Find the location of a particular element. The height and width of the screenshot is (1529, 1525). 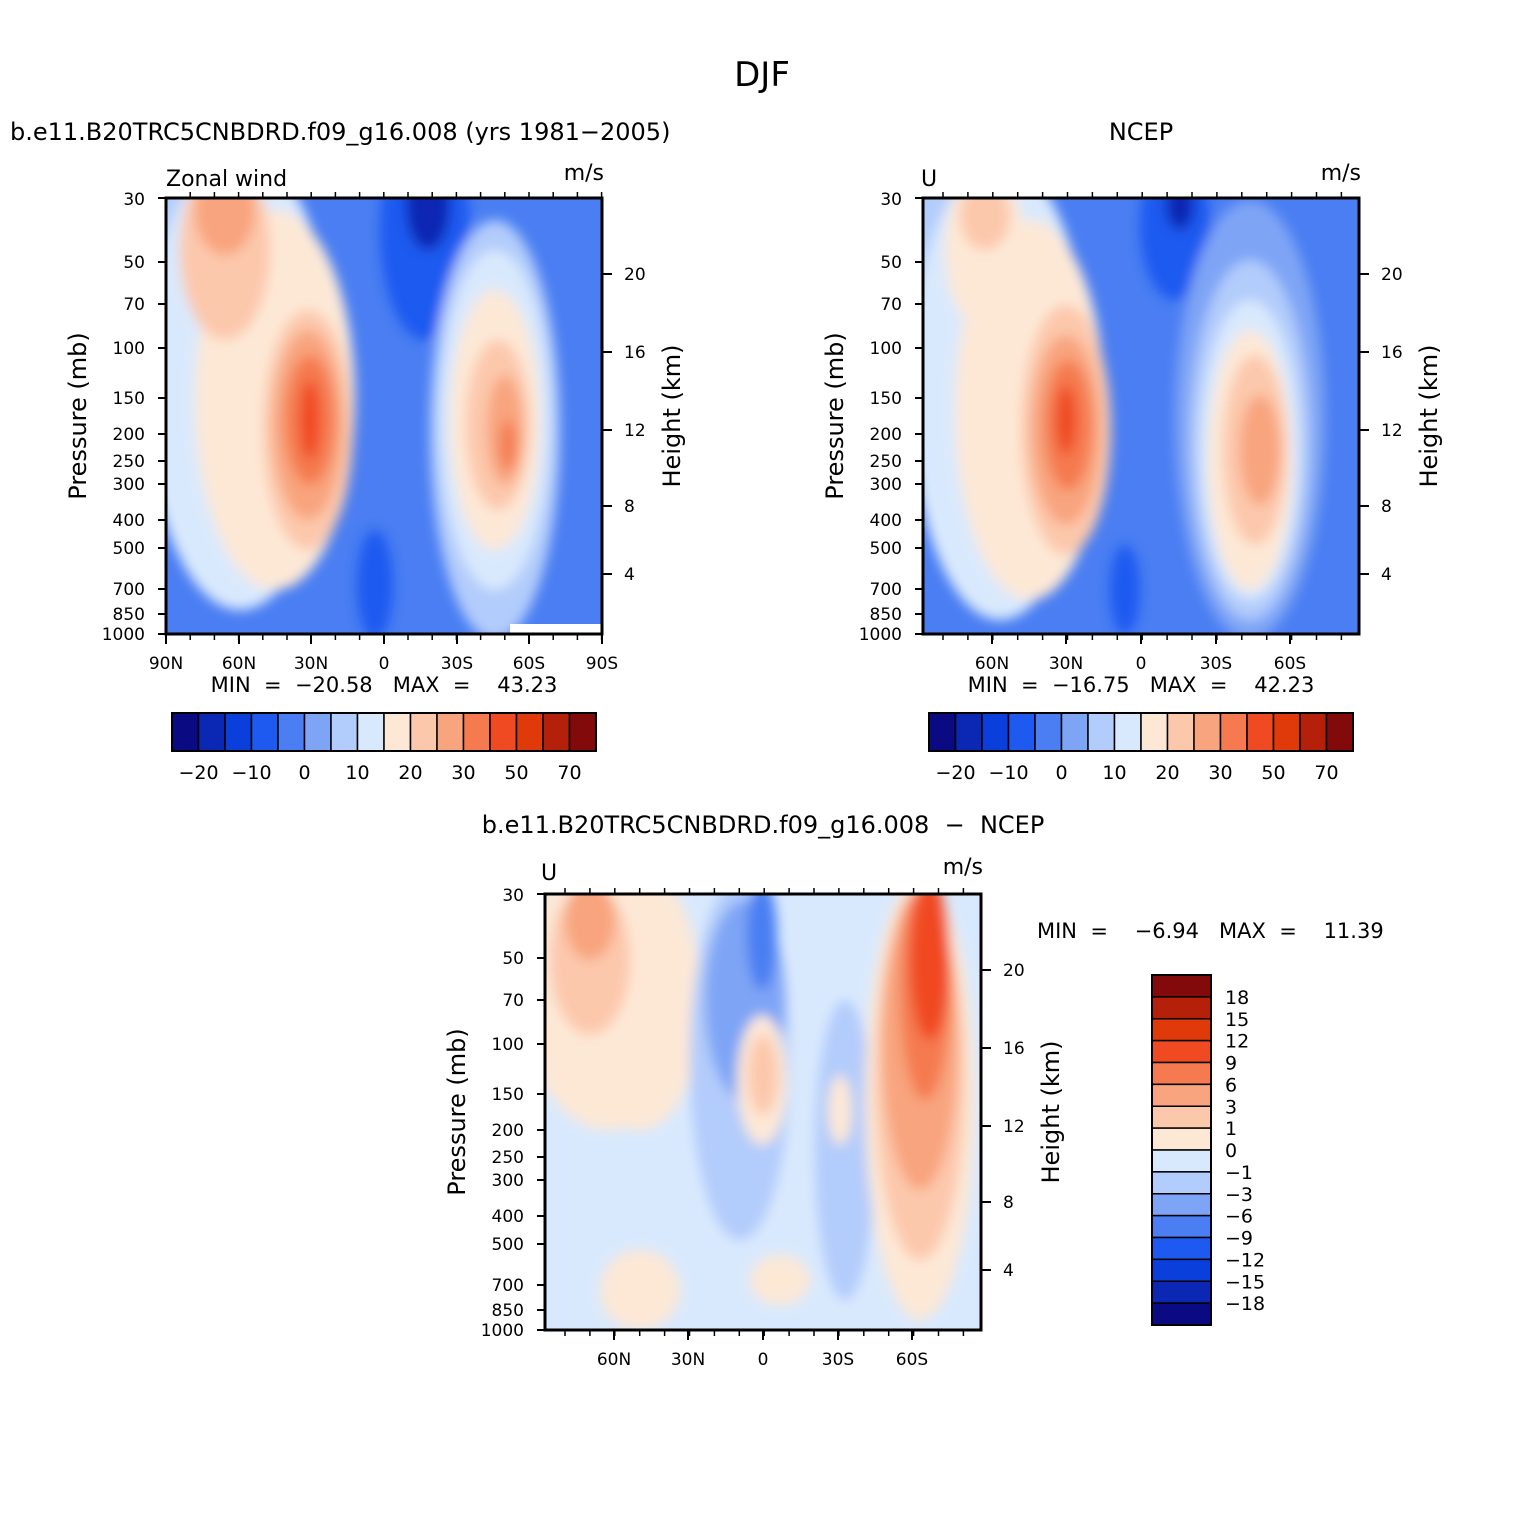

colorbar-diff-label: −15 is located at coordinates (1245, 1282).